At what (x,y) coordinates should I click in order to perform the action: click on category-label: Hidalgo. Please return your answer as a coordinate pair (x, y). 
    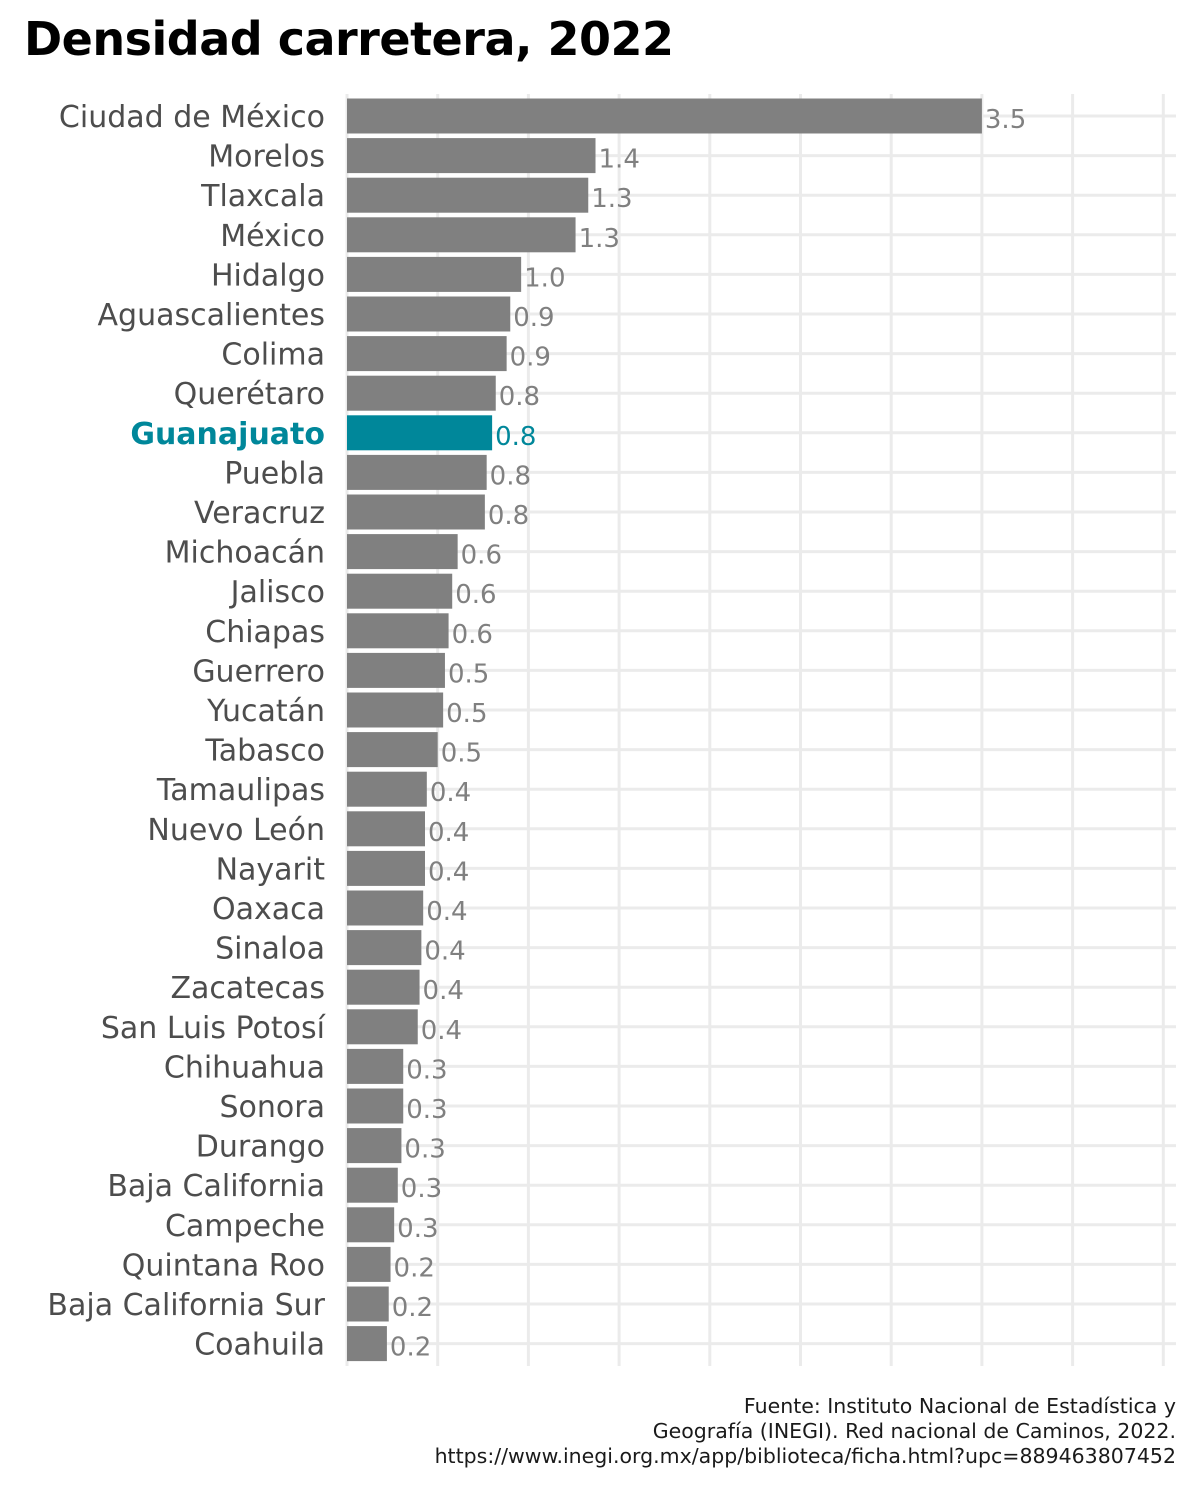
    Looking at the image, I should click on (268, 275).